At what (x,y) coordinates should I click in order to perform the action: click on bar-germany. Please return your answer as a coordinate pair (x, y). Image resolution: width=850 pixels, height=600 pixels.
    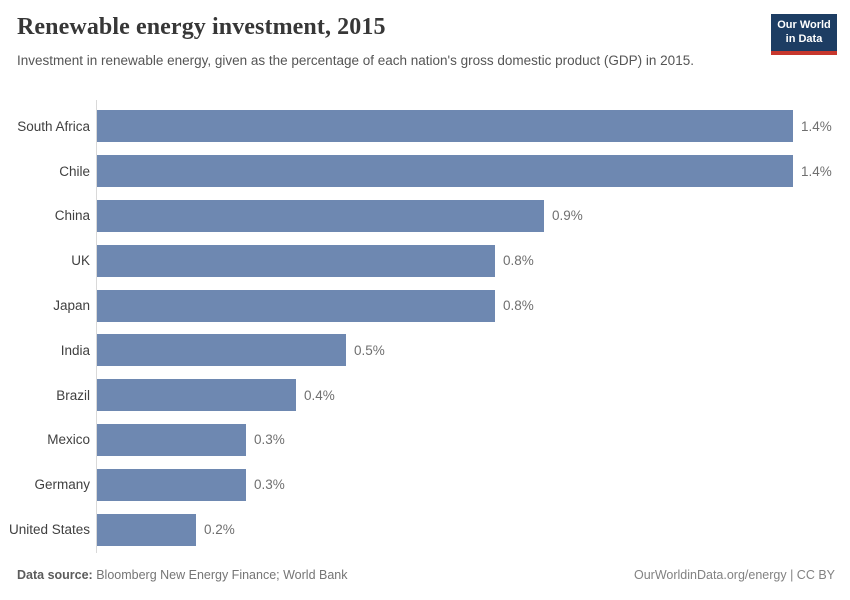
    Looking at the image, I should click on (171, 484).